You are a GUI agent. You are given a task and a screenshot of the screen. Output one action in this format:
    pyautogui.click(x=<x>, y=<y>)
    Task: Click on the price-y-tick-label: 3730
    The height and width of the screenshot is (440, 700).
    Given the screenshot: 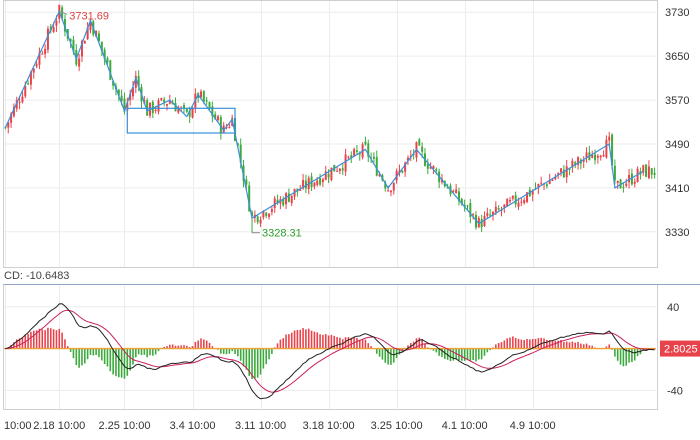 What is the action you would take?
    pyautogui.click(x=677, y=13)
    